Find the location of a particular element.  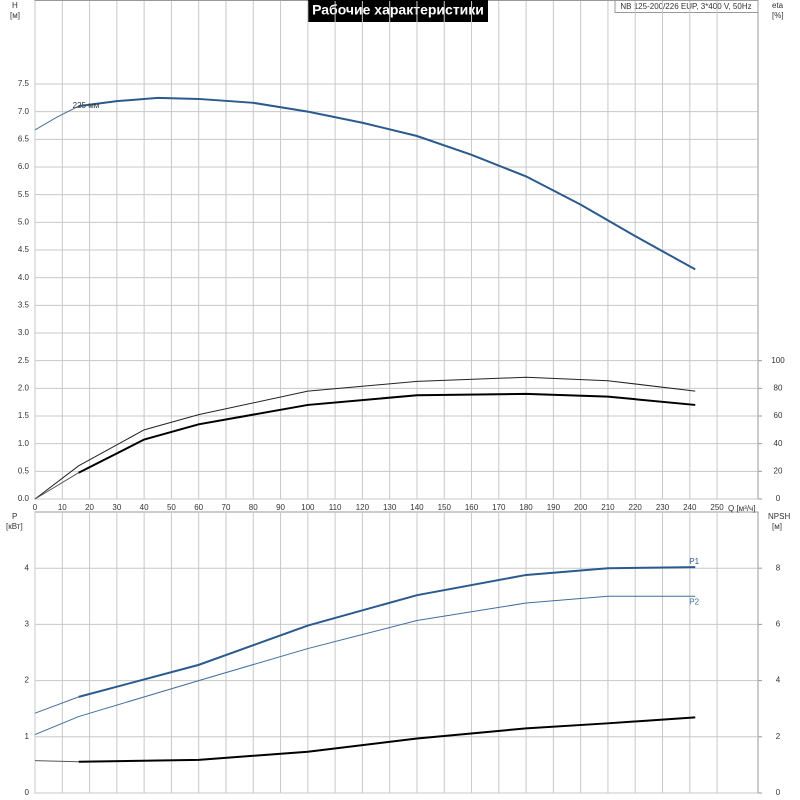

y-tick-label: 1.0 is located at coordinates (24, 443).